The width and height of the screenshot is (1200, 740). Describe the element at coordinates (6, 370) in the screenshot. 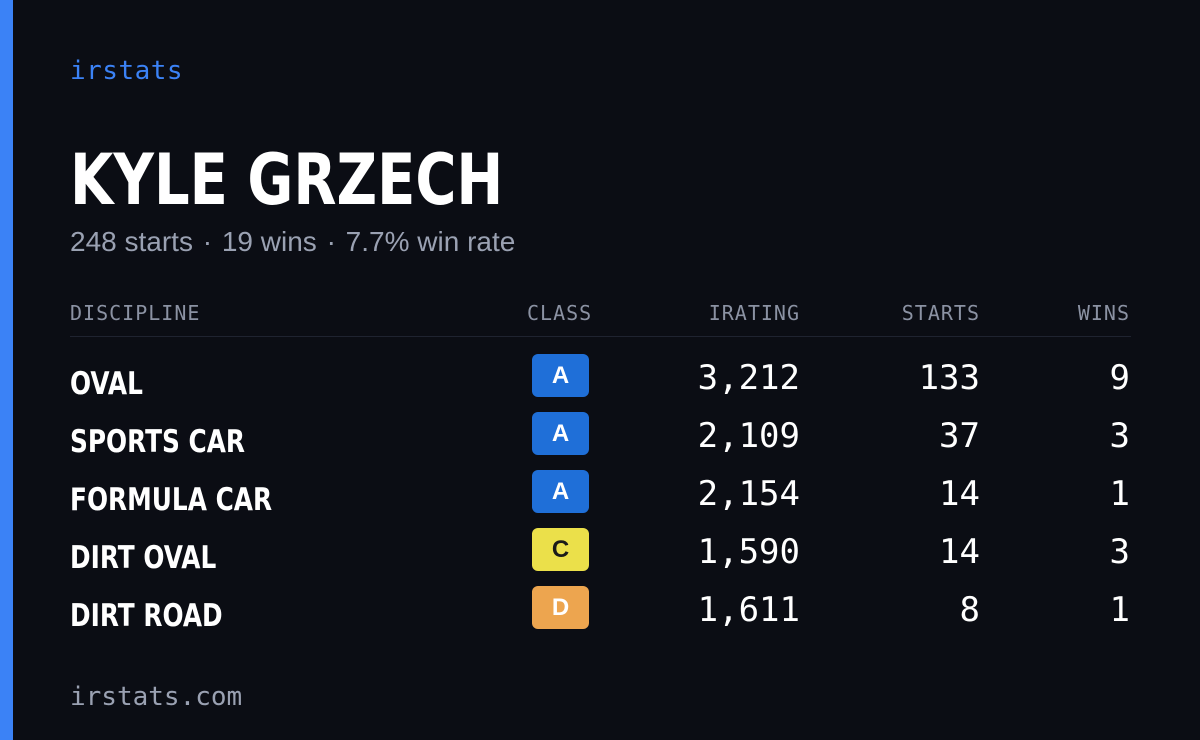

I see `accent-bar` at that location.